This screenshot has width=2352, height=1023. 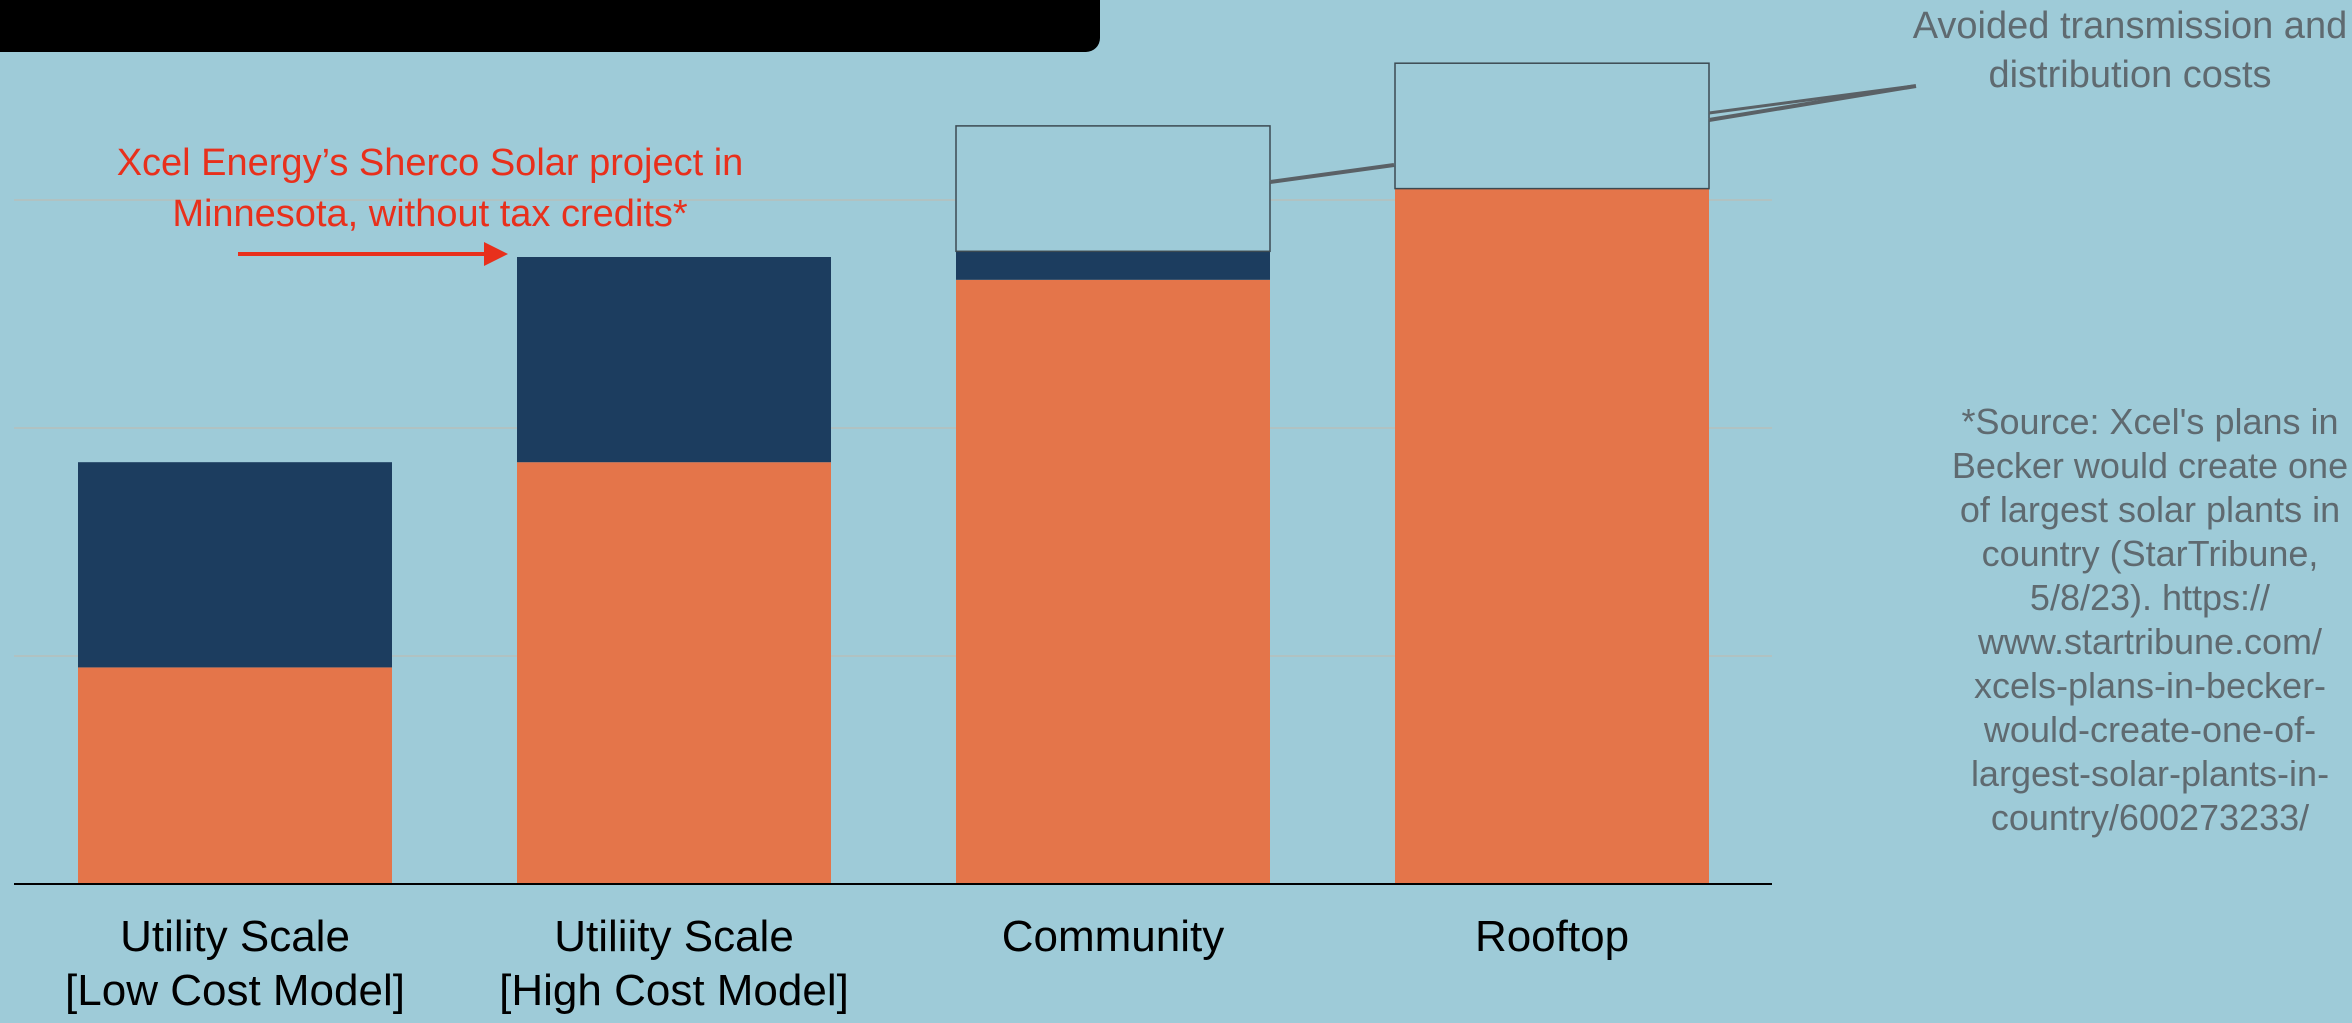 What do you see at coordinates (674, 963) in the screenshot?
I see `x-tick-label-1: Utiliity Scale [High Cost Model]` at bounding box center [674, 963].